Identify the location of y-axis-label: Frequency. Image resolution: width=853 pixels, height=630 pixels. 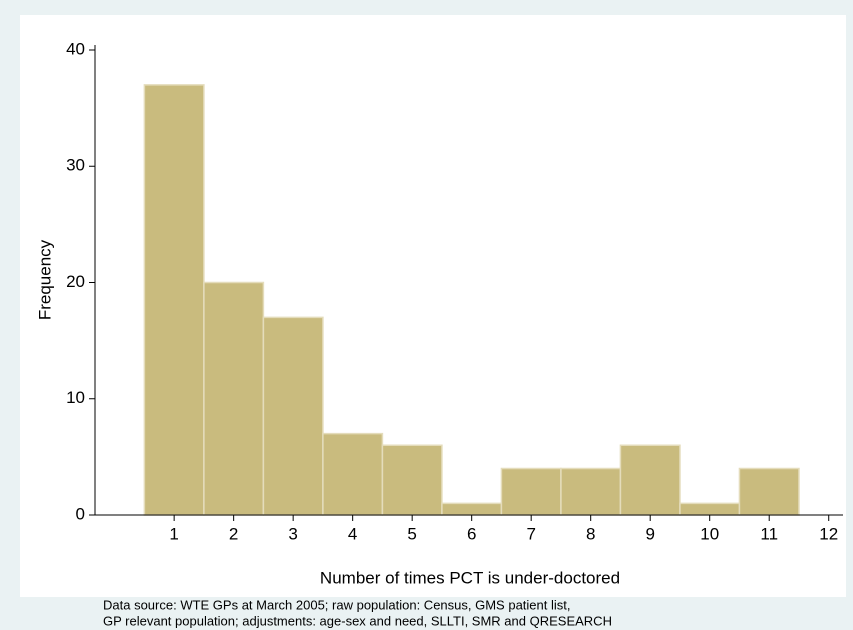
(44, 279).